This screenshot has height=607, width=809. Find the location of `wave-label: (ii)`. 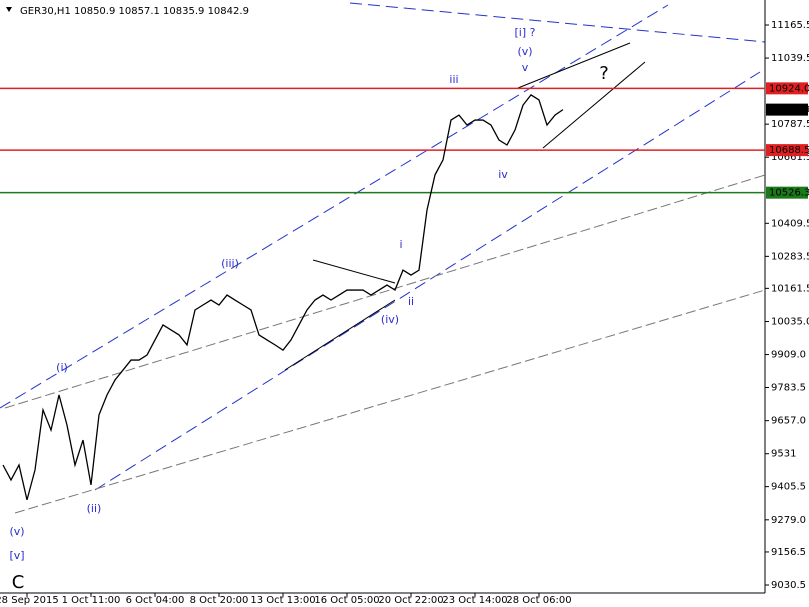

wave-label: (ii) is located at coordinates (94, 508).